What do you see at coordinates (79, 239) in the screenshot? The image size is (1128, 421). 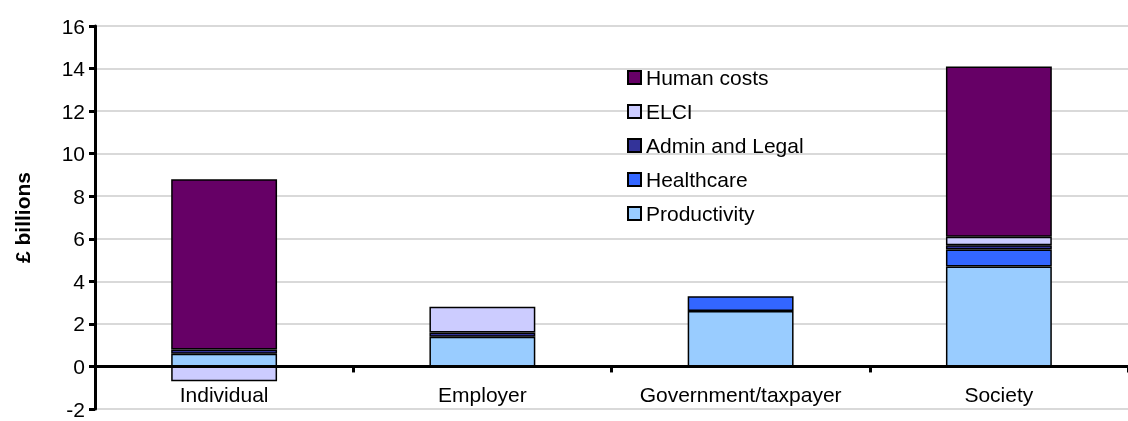 I see `y-tick-label: 6` at bounding box center [79, 239].